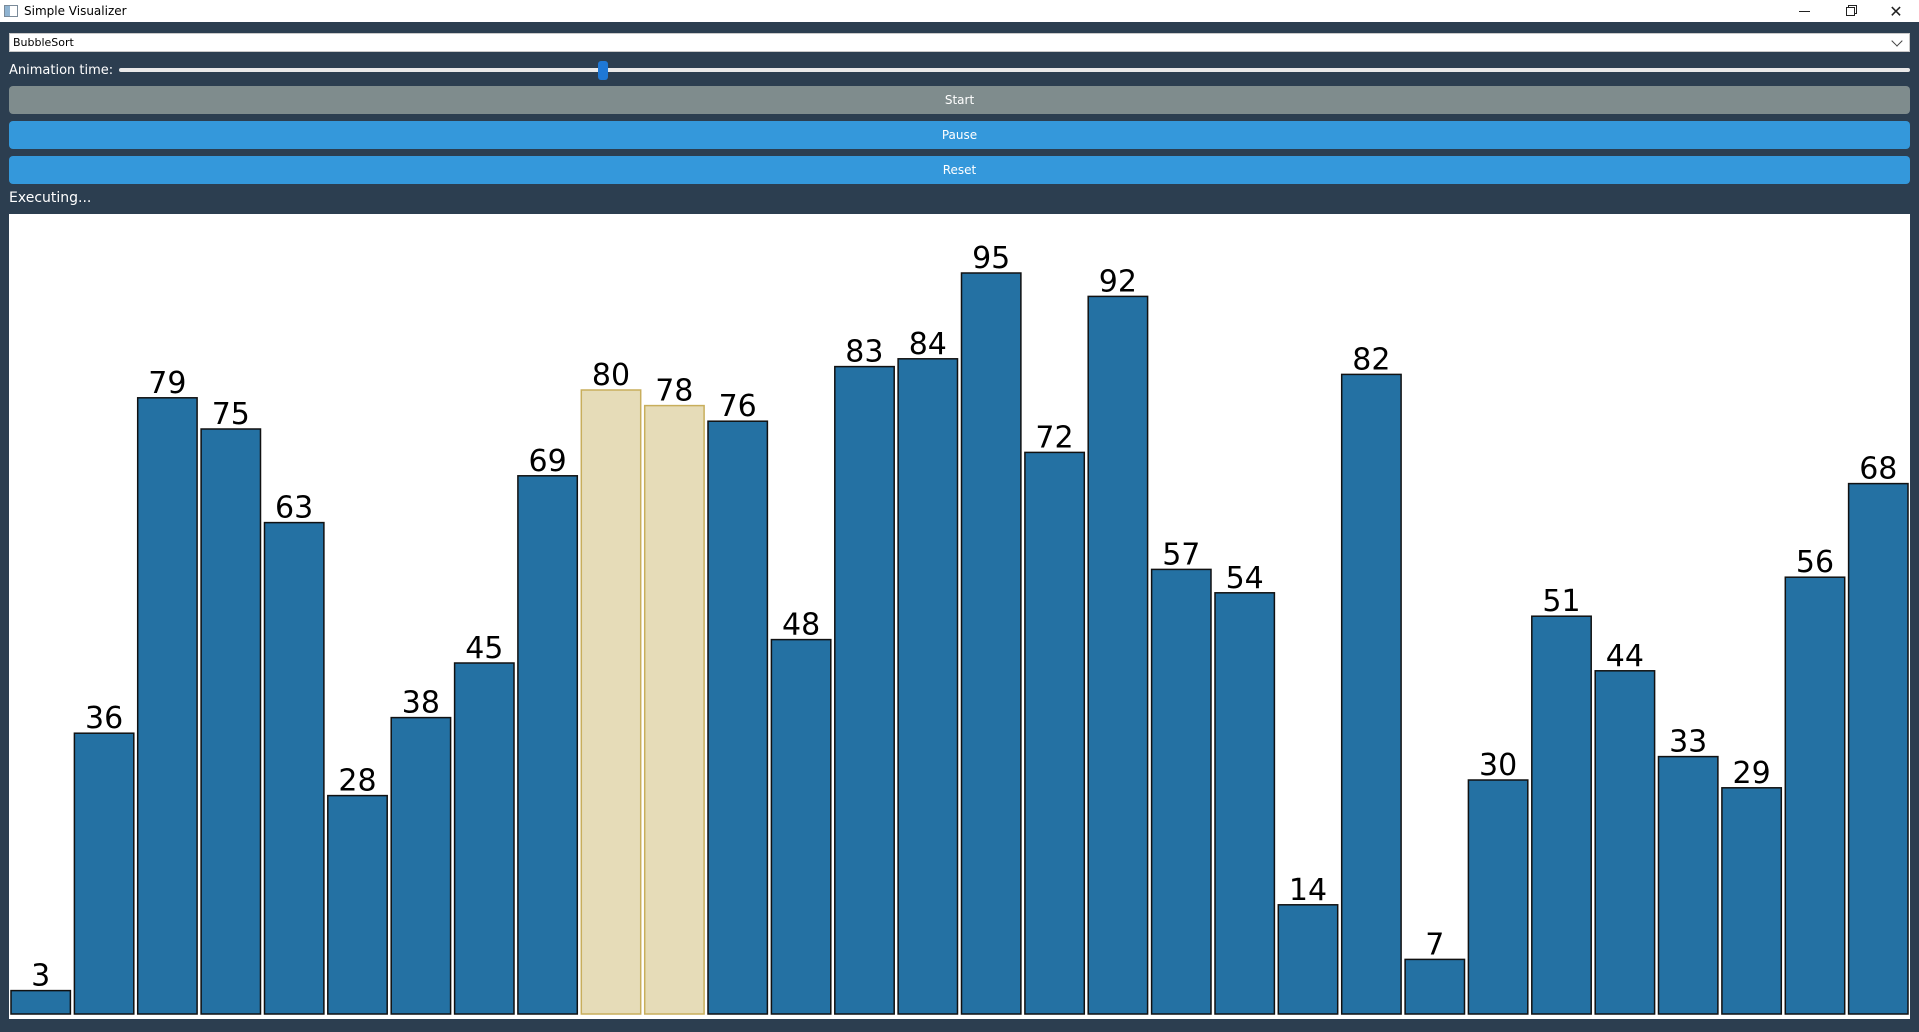 The height and width of the screenshot is (1032, 1919). What do you see at coordinates (294, 508) in the screenshot?
I see `bar-value-label: 63` at bounding box center [294, 508].